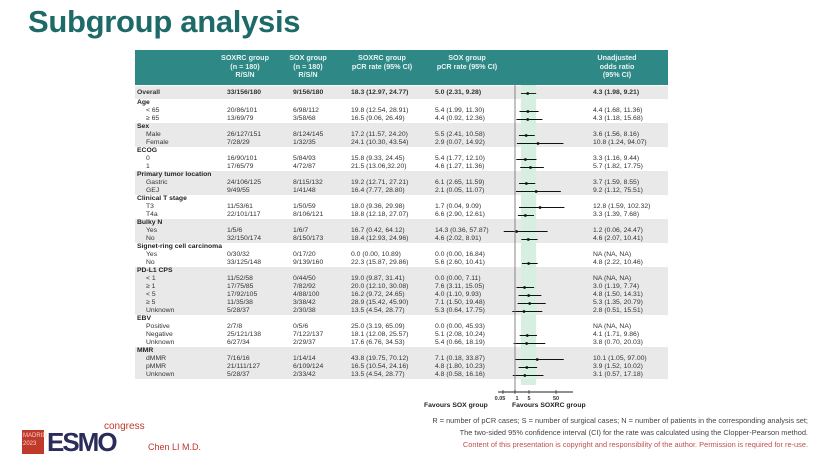 This screenshot has width=832, height=460. I want to click on sox-rsn-cell: 1/14/14, so click(304, 358).